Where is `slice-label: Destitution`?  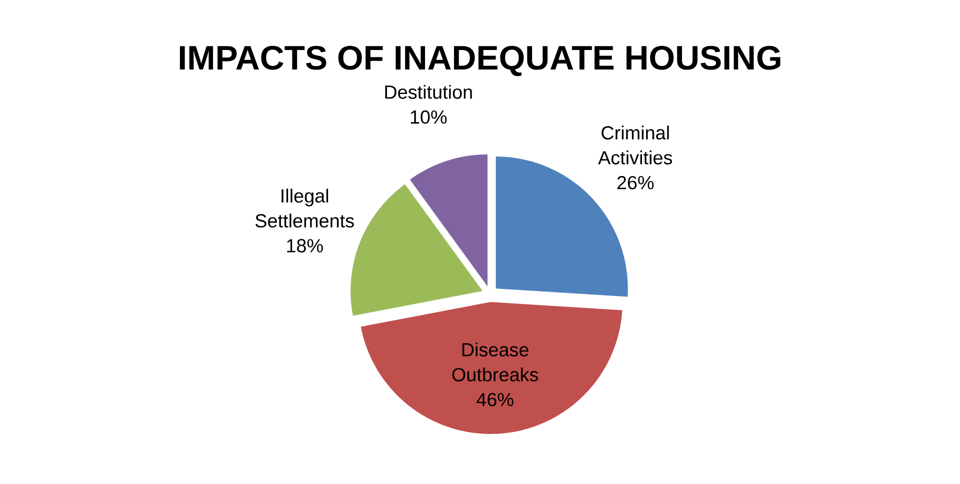
slice-label: Destitution is located at coordinates (428, 91).